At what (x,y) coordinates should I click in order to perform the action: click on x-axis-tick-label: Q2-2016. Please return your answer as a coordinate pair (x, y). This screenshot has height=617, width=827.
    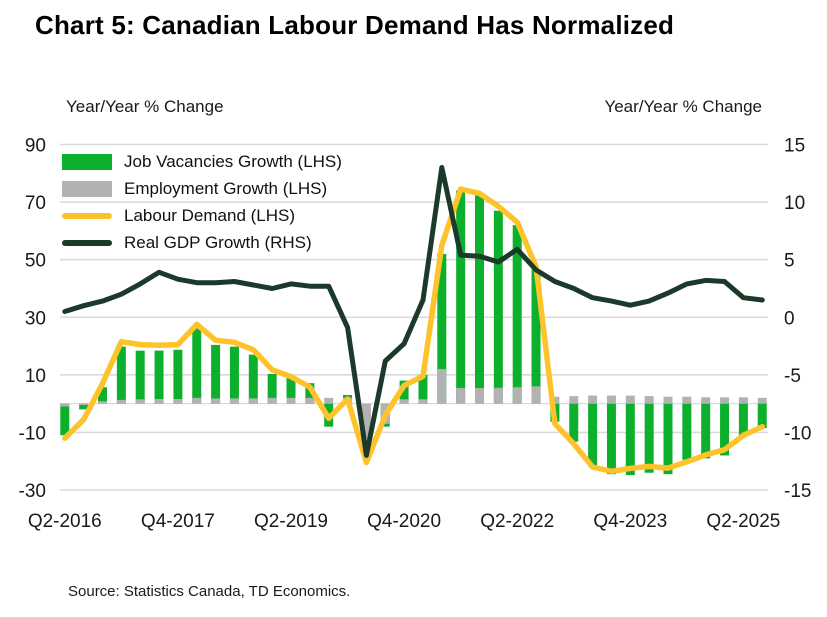
    Looking at the image, I should click on (65, 521).